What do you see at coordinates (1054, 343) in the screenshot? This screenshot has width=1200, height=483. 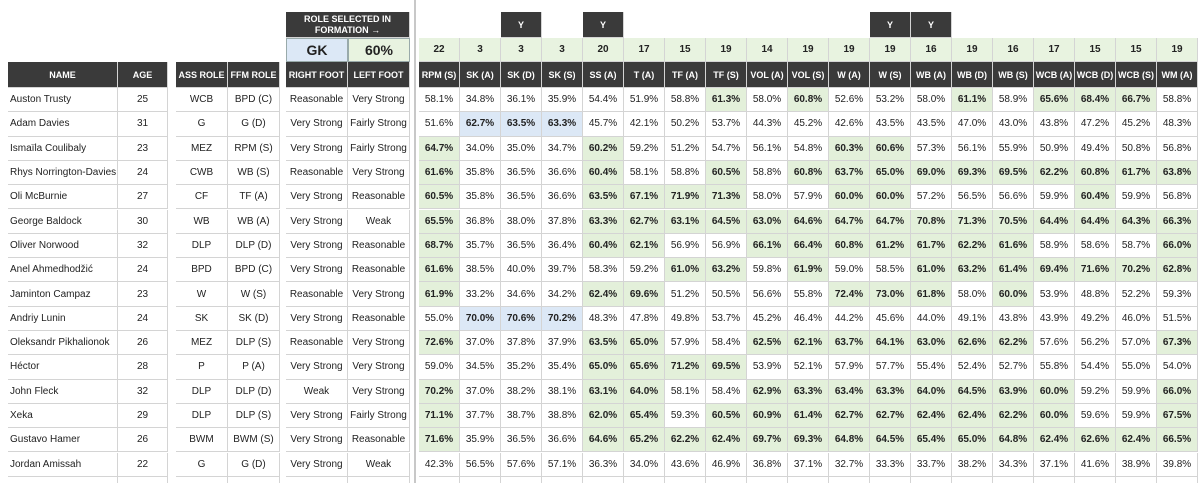 I see `rating-cell: 57.6%` at bounding box center [1054, 343].